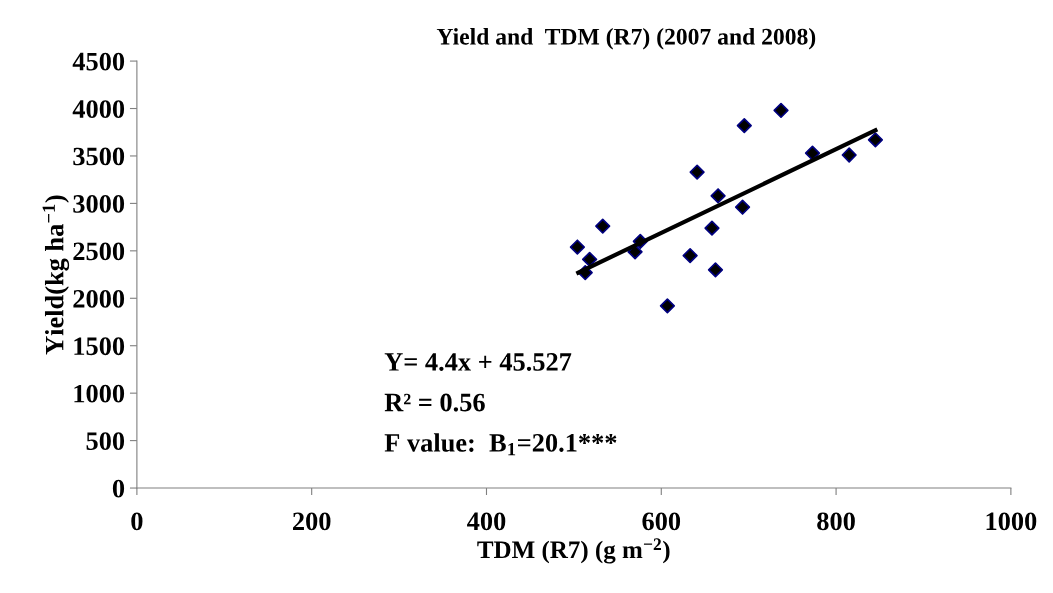 The width and height of the screenshot is (1053, 593). I want to click on annotation: F value: B$_{1}$=20.1***, so click(500, 444).